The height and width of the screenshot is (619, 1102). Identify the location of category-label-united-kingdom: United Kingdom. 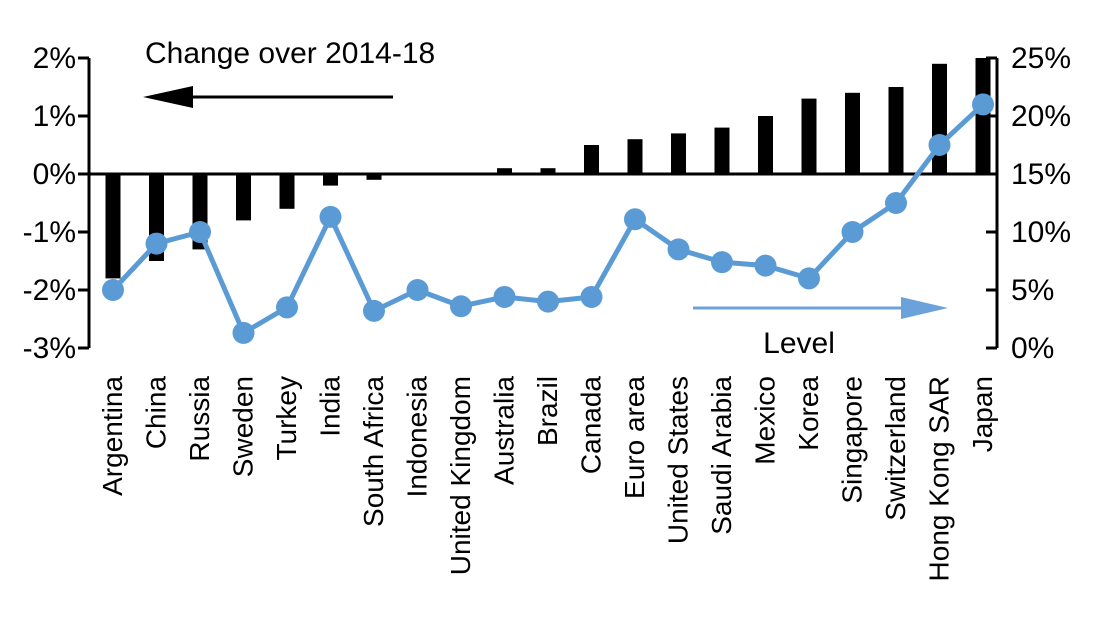
(460, 475).